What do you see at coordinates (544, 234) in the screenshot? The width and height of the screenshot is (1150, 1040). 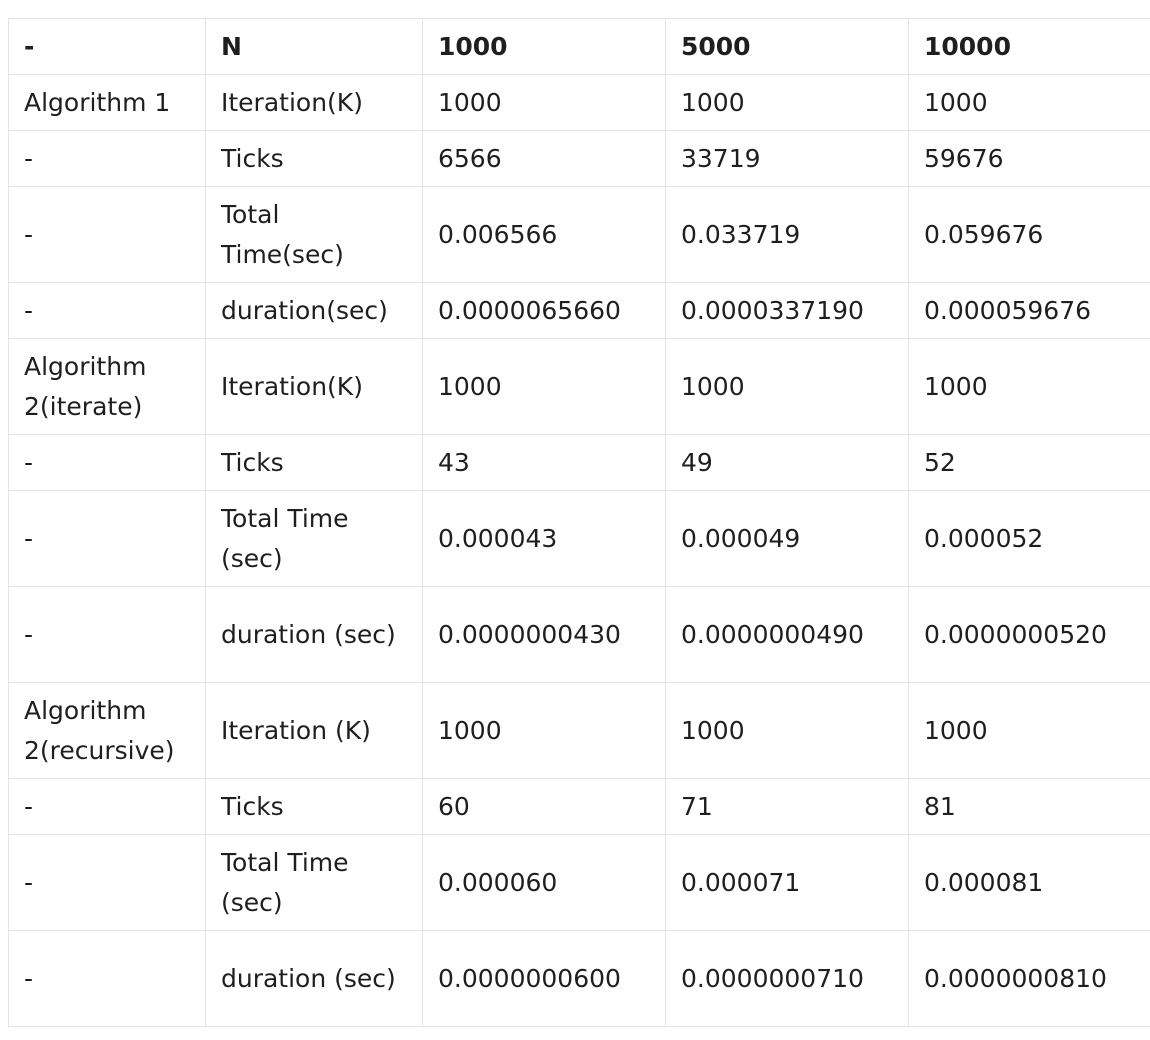 I see `table-cell: 0.006566` at bounding box center [544, 234].